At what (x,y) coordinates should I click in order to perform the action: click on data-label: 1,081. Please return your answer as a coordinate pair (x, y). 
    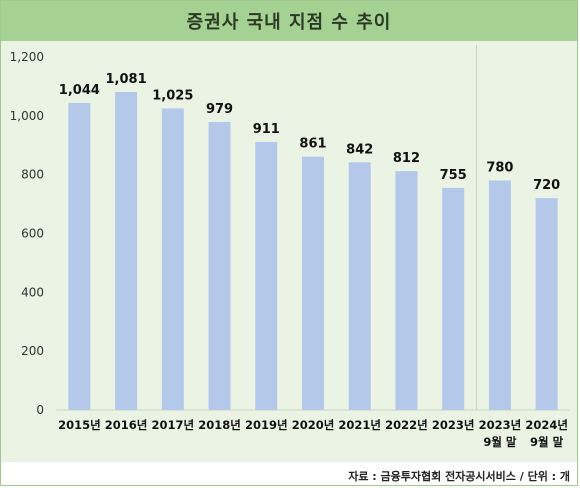
    Looking at the image, I should click on (126, 79).